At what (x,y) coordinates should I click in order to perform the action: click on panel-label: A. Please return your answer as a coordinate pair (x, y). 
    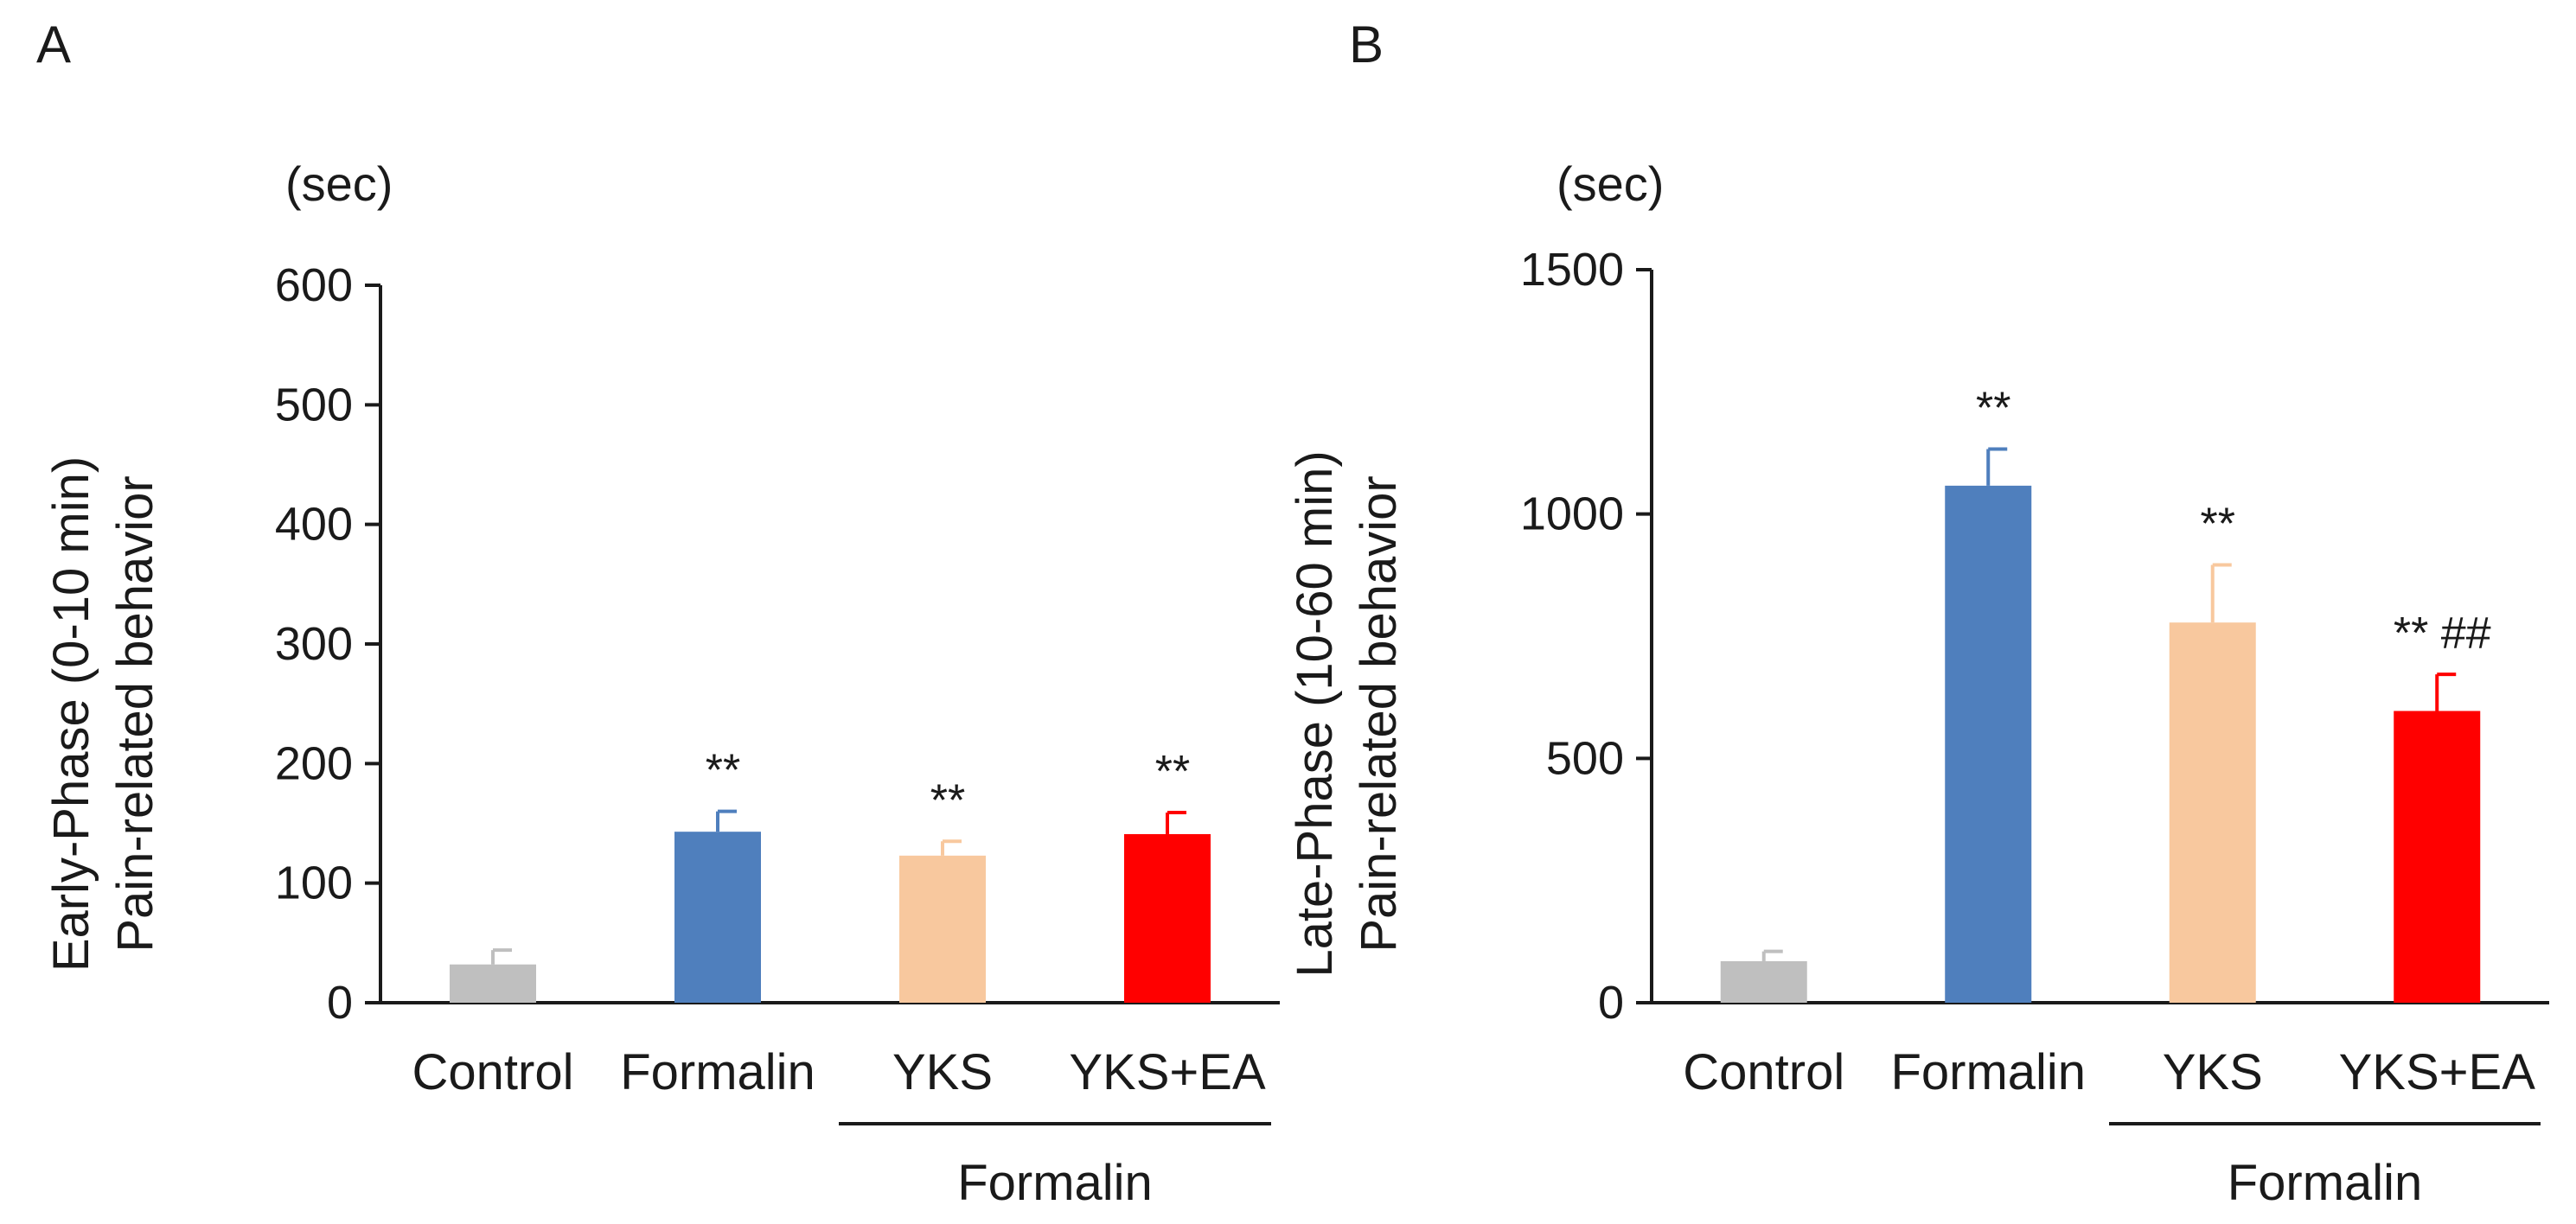
    Looking at the image, I should click on (54, 45).